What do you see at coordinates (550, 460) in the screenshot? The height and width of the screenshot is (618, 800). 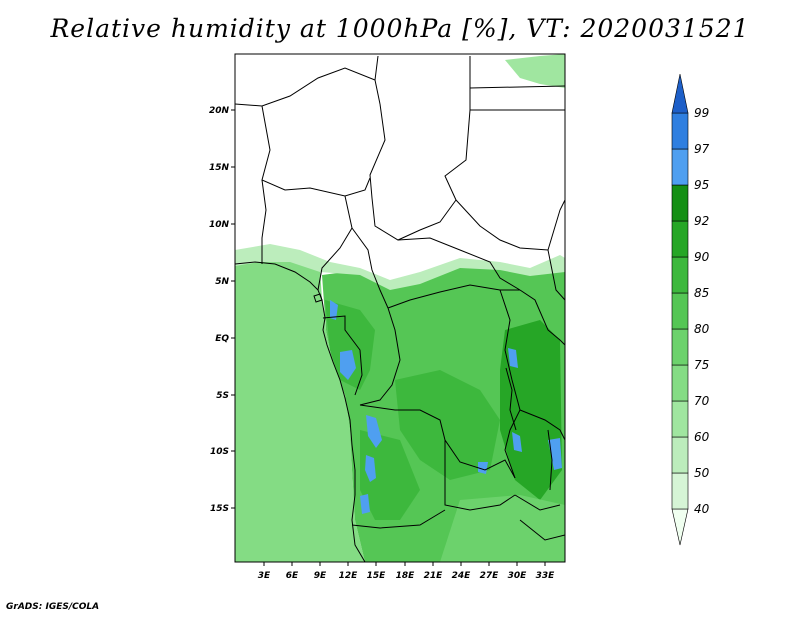 I see `border-lake-malawi` at bounding box center [550, 460].